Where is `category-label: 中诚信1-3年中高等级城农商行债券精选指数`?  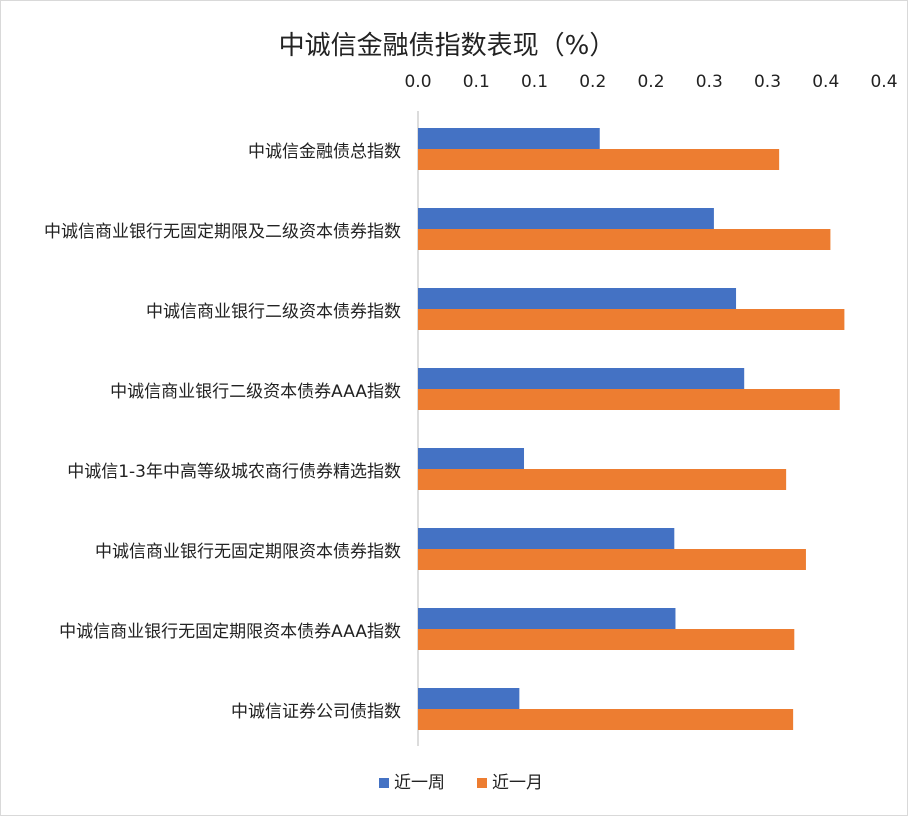
category-label: 中诚信1-3年中高等级城农商行债券精选指数 is located at coordinates (234, 472).